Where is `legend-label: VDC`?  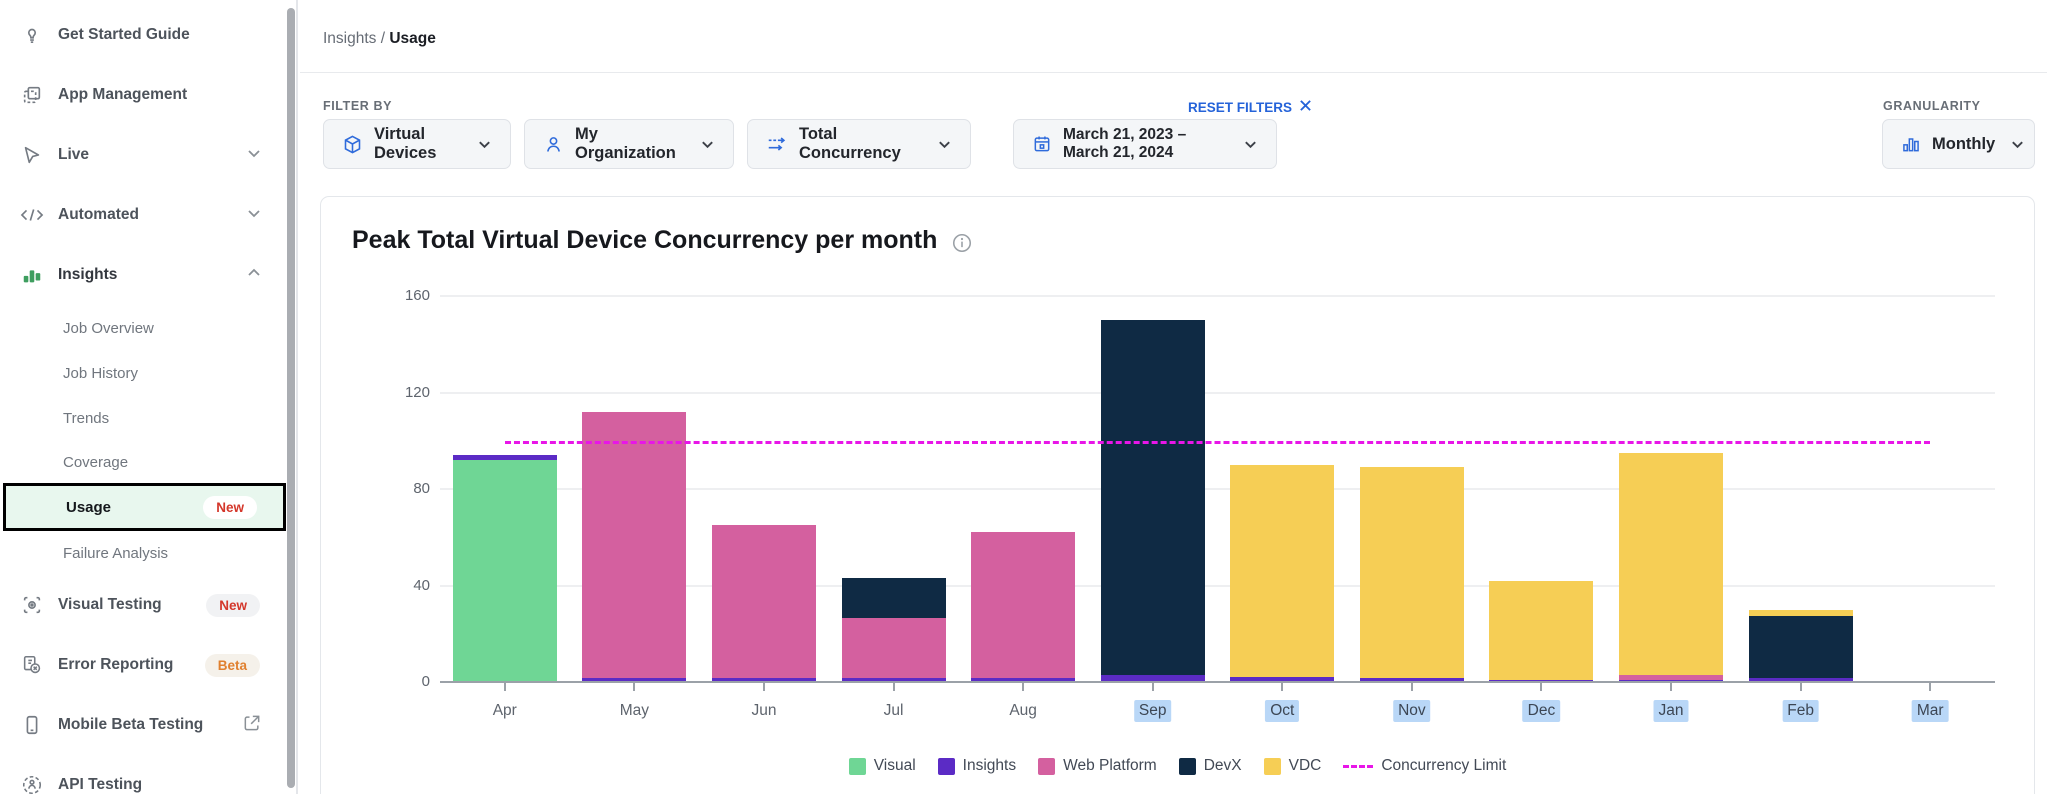 legend-label: VDC is located at coordinates (1305, 765).